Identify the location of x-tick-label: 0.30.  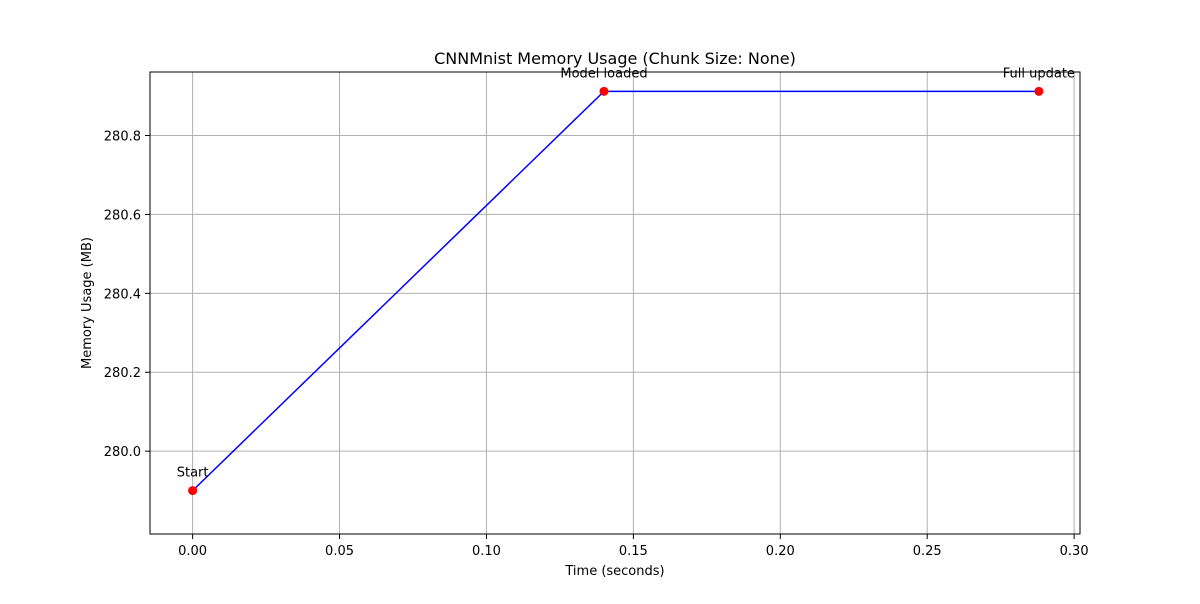
(1074, 551).